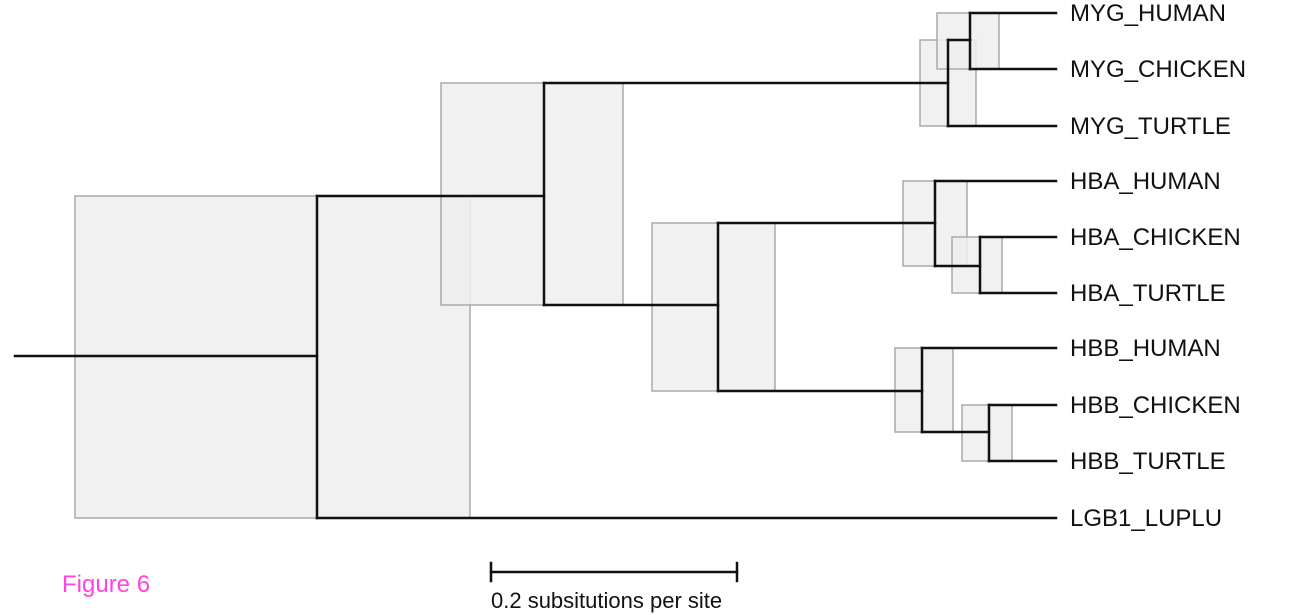  What do you see at coordinates (1150, 126) in the screenshot?
I see `leaf-label-myg-turtle: MYG_TURTLE` at bounding box center [1150, 126].